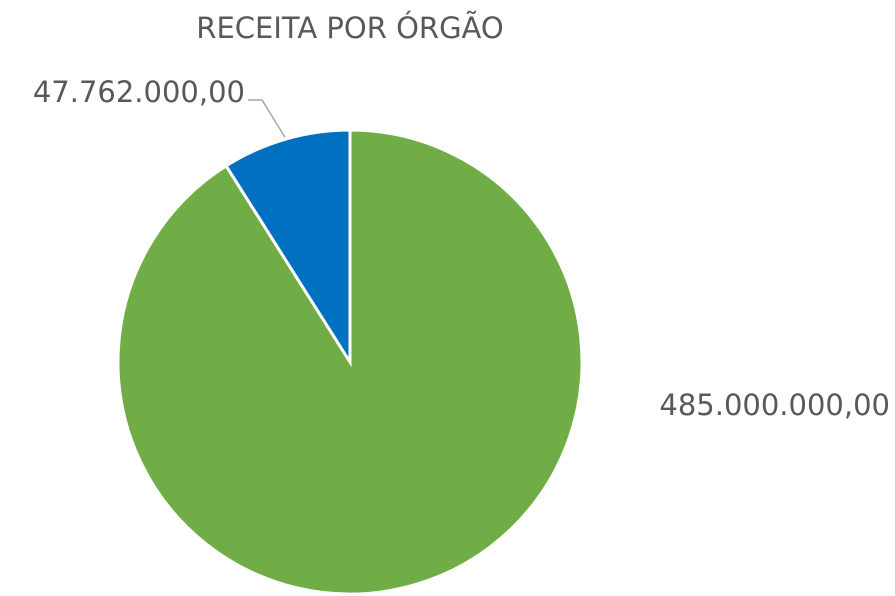  I want to click on data-label: 47.762.000,00, so click(139, 92).